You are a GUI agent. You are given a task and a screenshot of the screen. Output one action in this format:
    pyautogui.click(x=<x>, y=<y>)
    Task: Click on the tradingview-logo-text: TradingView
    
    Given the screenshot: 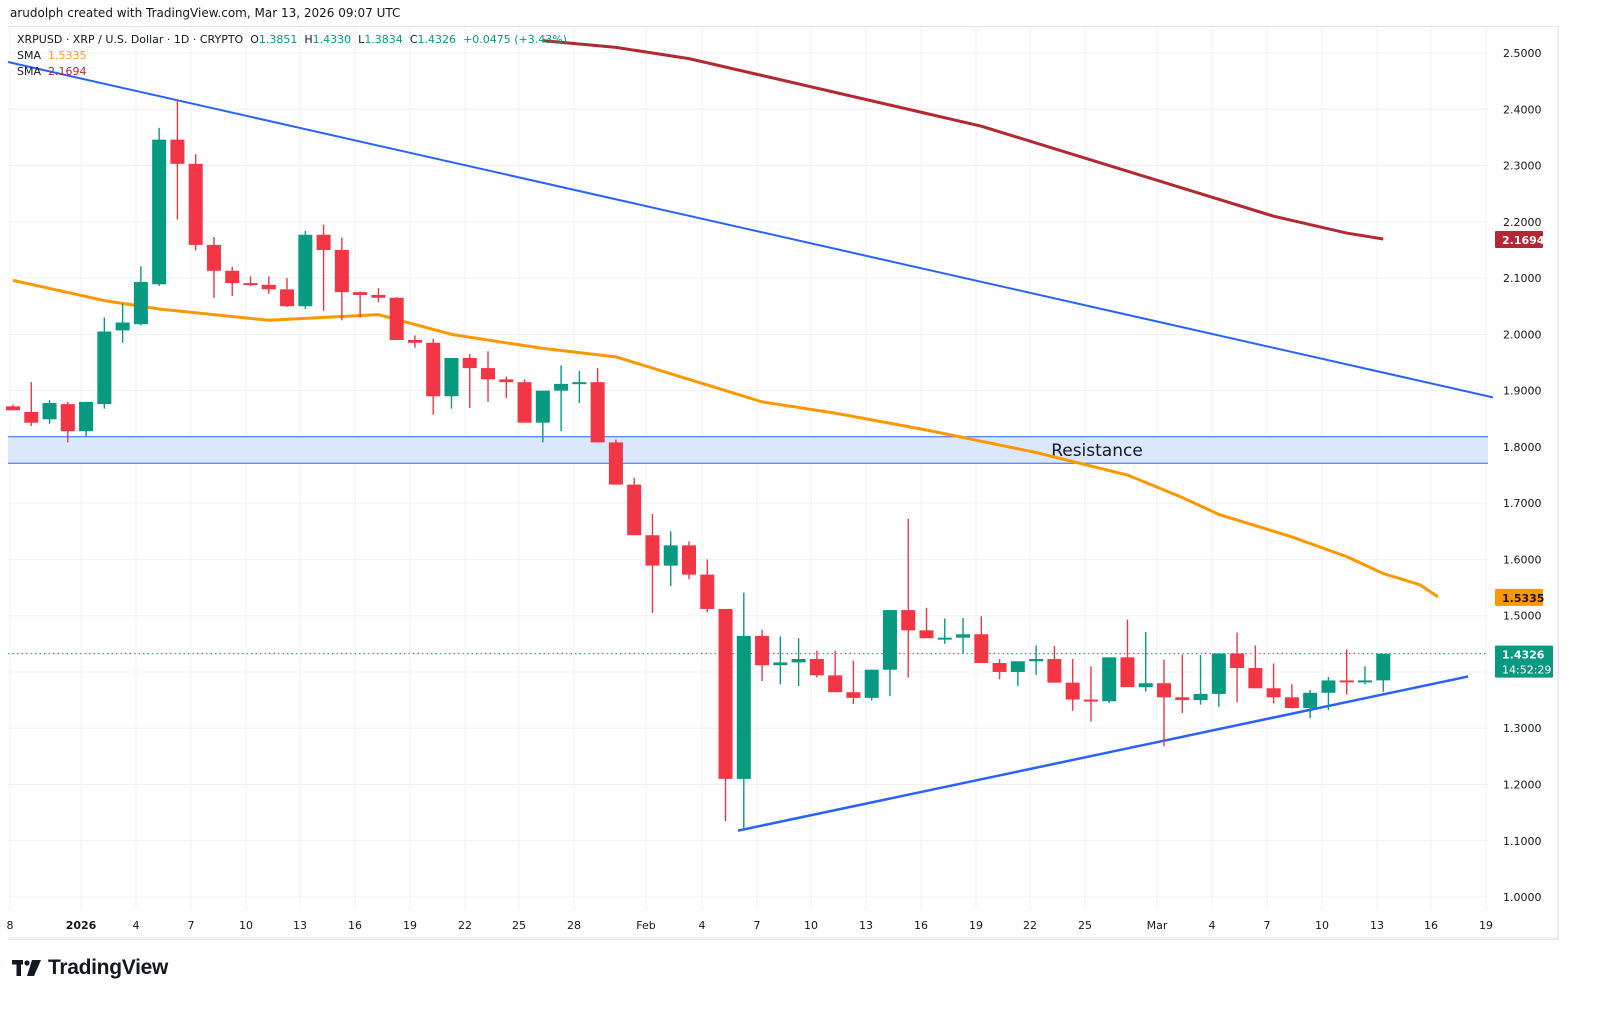 What is the action you would take?
    pyautogui.click(x=108, y=967)
    